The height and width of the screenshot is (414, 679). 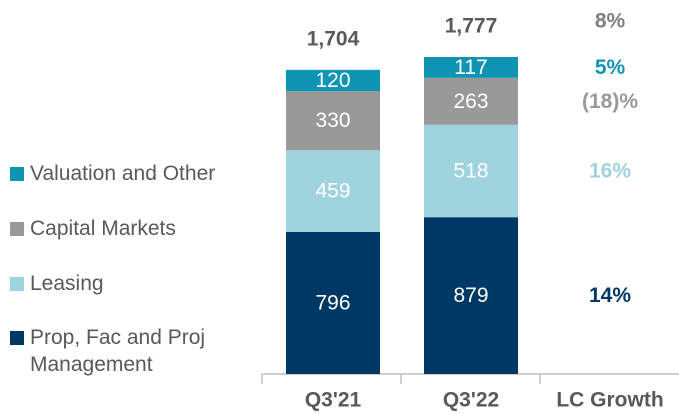 What do you see at coordinates (123, 173) in the screenshot?
I see `legend-label: Valuation and Other` at bounding box center [123, 173].